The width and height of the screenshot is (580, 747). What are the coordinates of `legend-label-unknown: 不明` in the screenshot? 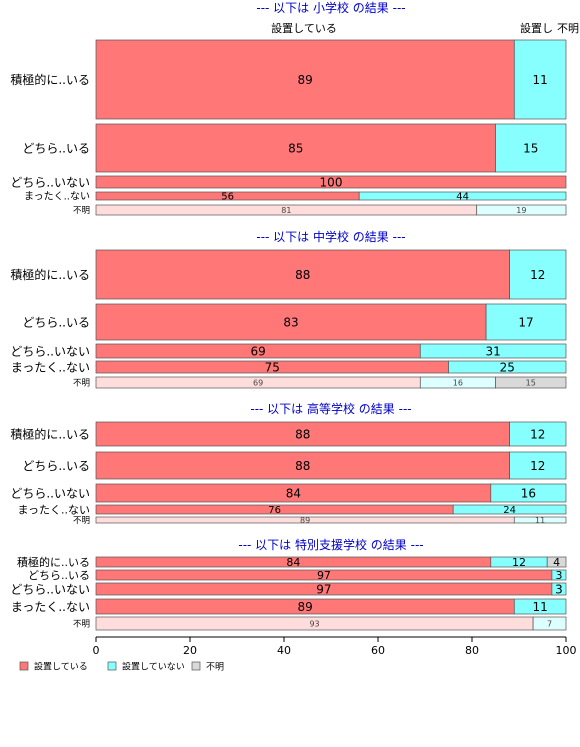 It's located at (215, 667).